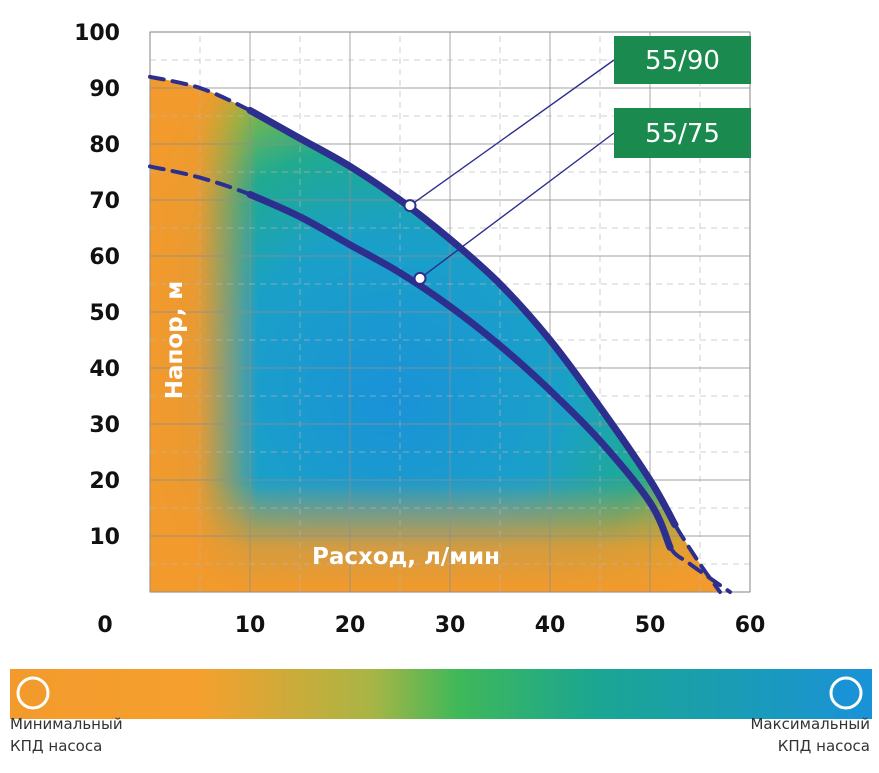  I want to click on y-tick-label: 50, so click(104, 313).